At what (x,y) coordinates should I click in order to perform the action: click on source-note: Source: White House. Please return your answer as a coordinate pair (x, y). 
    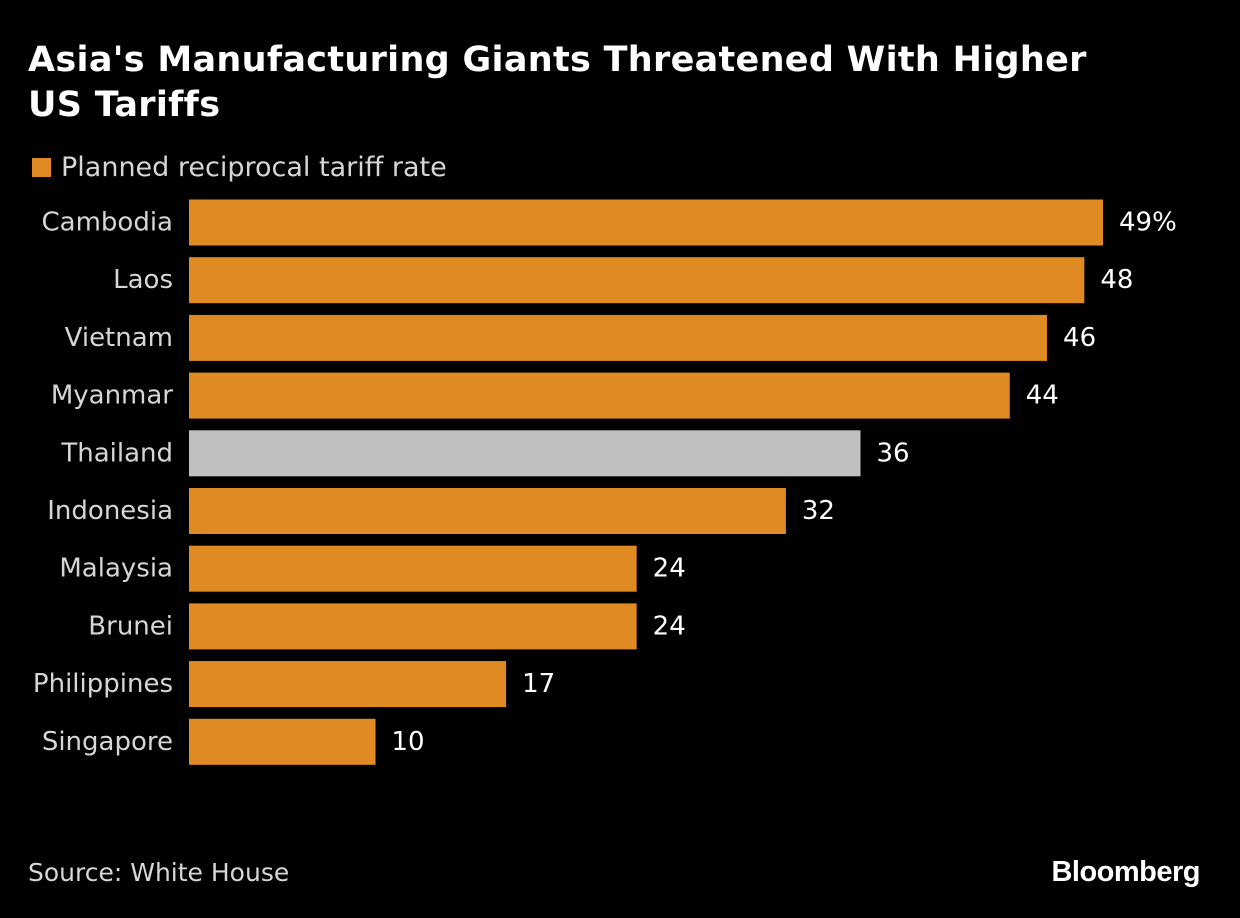
    Looking at the image, I should click on (159, 872).